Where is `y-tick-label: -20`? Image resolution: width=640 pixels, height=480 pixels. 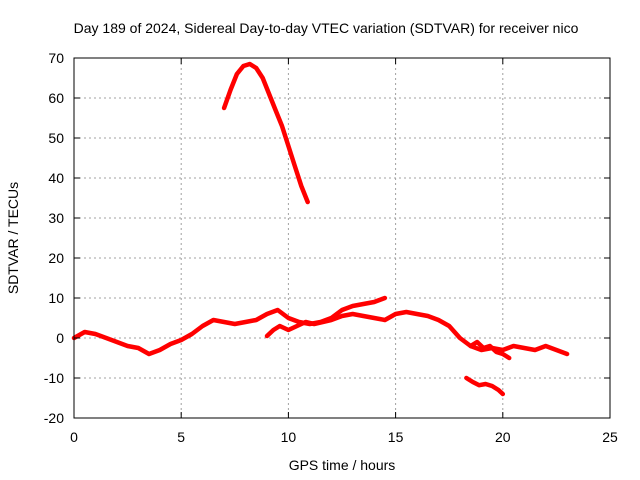
y-tick-label: -20 is located at coordinates (54, 418).